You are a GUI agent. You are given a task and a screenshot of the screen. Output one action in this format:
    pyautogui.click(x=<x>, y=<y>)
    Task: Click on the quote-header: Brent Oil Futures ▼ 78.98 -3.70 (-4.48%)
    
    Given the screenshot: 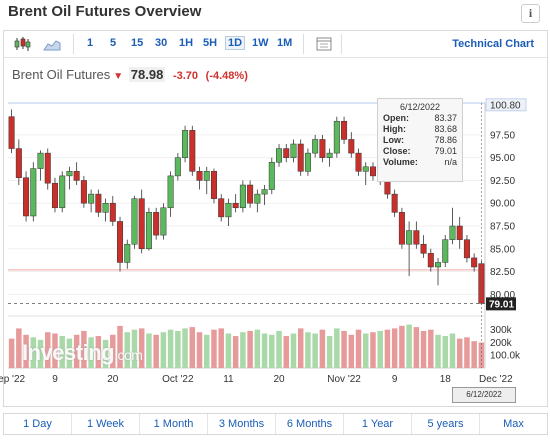 What is the action you would take?
    pyautogui.click(x=130, y=74)
    